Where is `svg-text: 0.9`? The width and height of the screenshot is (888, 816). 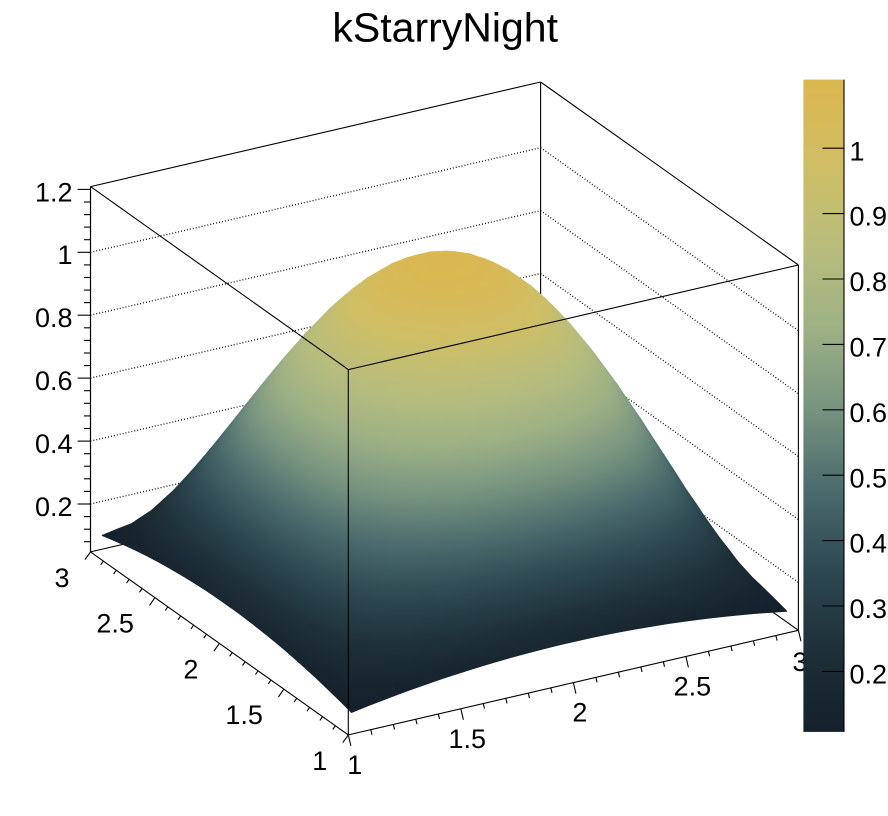 svg-text: 0.9 is located at coordinates (869, 217).